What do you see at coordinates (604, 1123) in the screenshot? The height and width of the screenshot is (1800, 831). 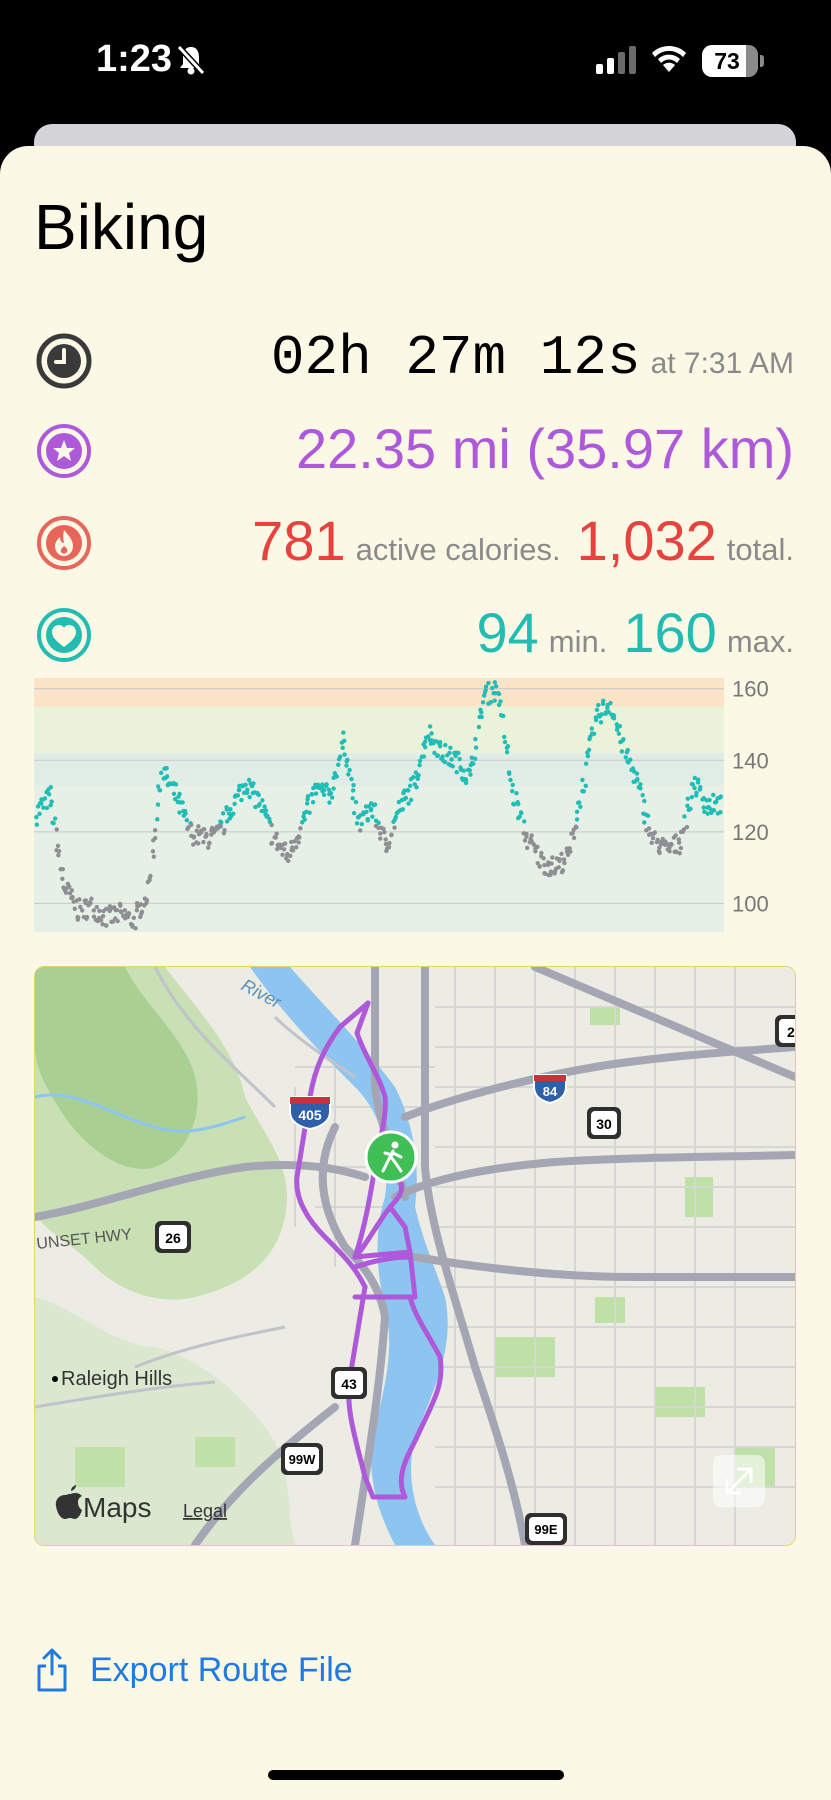 I see `us30-shield: 30` at bounding box center [604, 1123].